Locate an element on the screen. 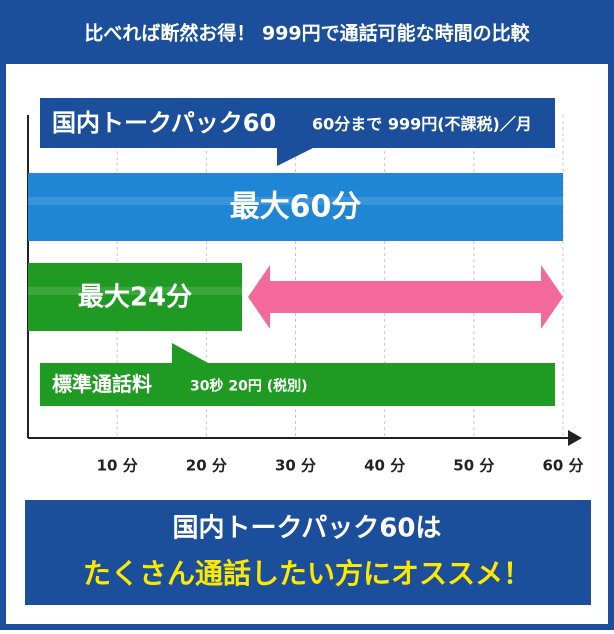 Image resolution: width=614 pixels, height=634 pixels. x-tick-label: 50 分 is located at coordinates (473, 466).